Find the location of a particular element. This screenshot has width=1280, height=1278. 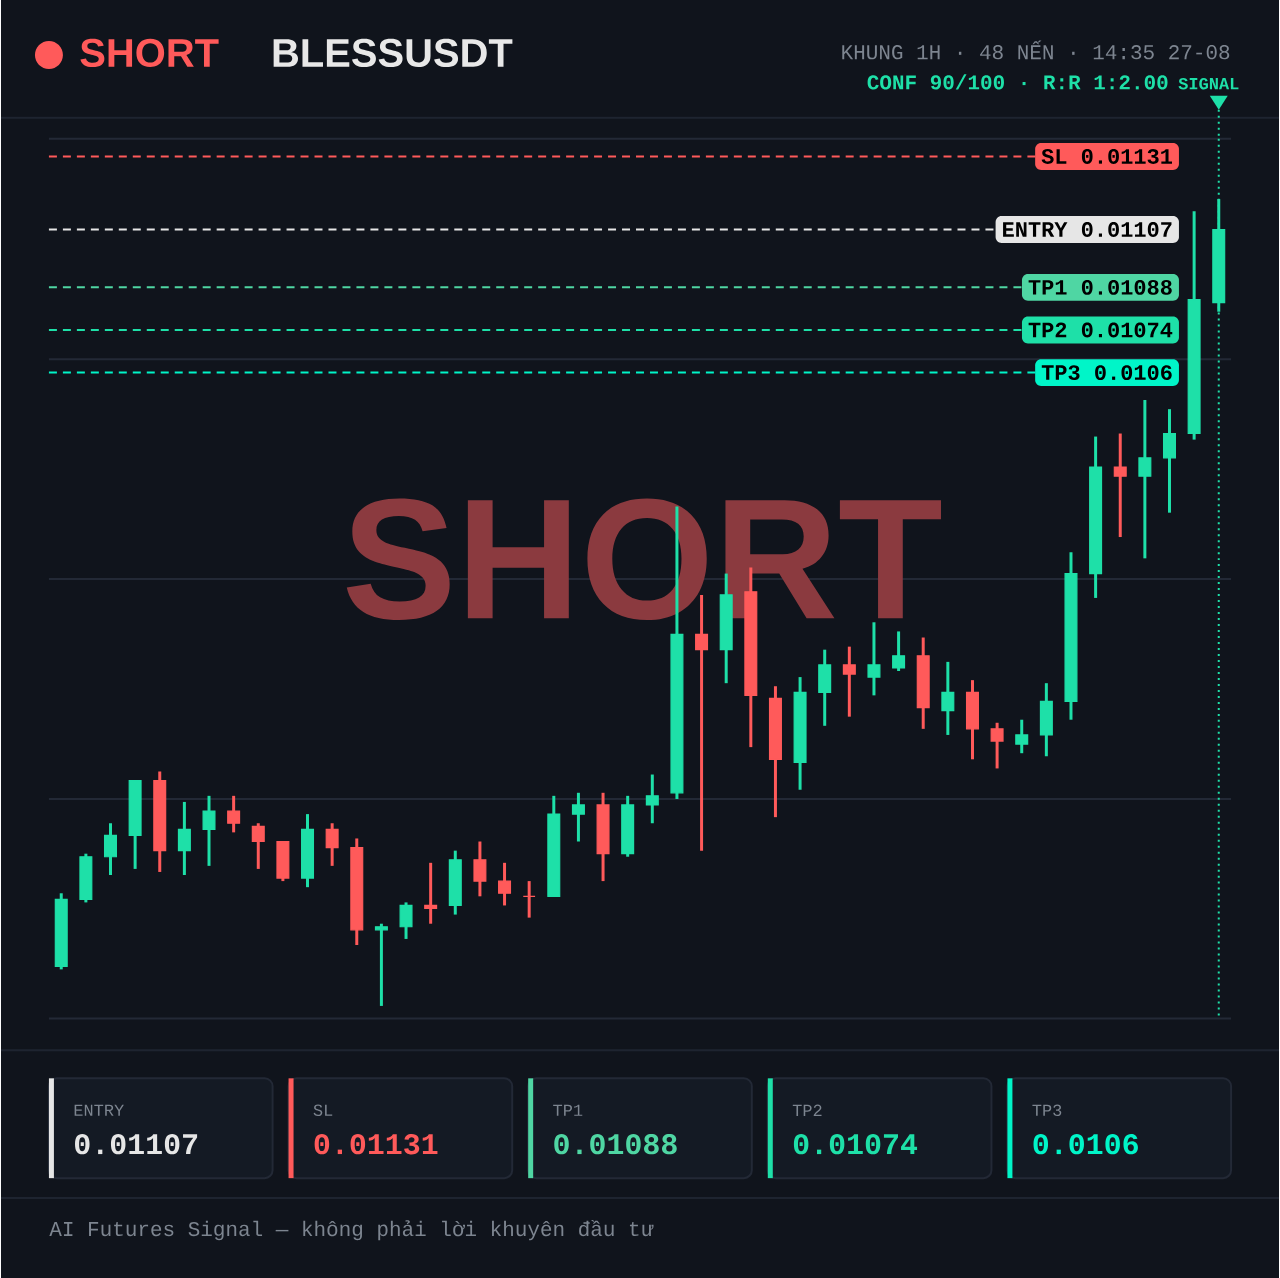

text: 0.01088 is located at coordinates (615, 1144).